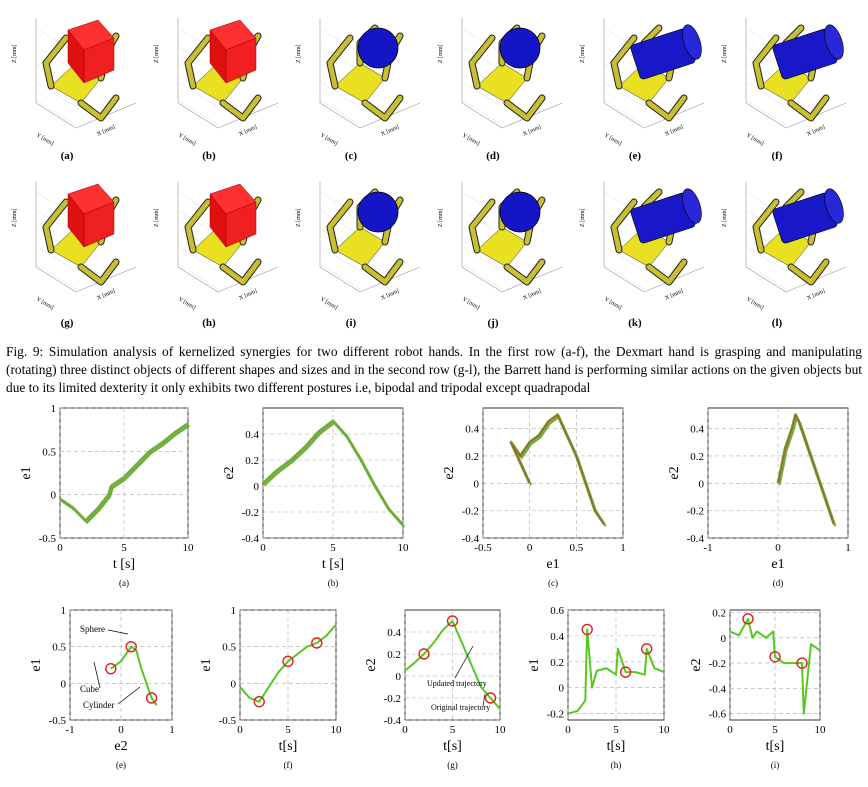  What do you see at coordinates (36, 664) in the screenshot?
I see `y-axis-label: e1` at bounding box center [36, 664].